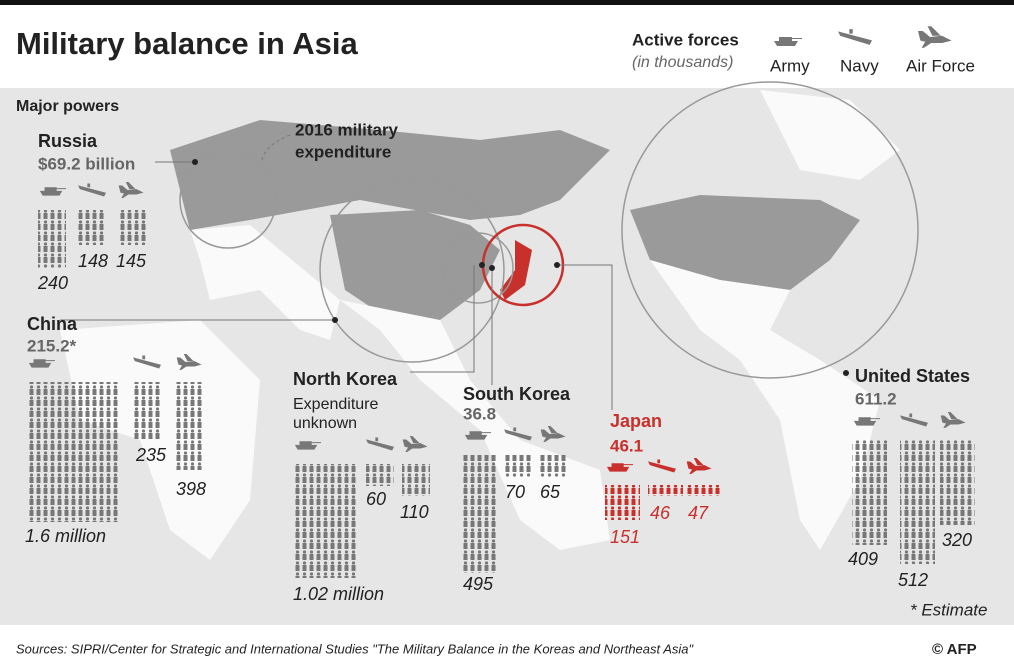 This screenshot has height=672, width=1014. What do you see at coordinates (68, 141) in the screenshot?
I see `country-name: Russia` at bounding box center [68, 141].